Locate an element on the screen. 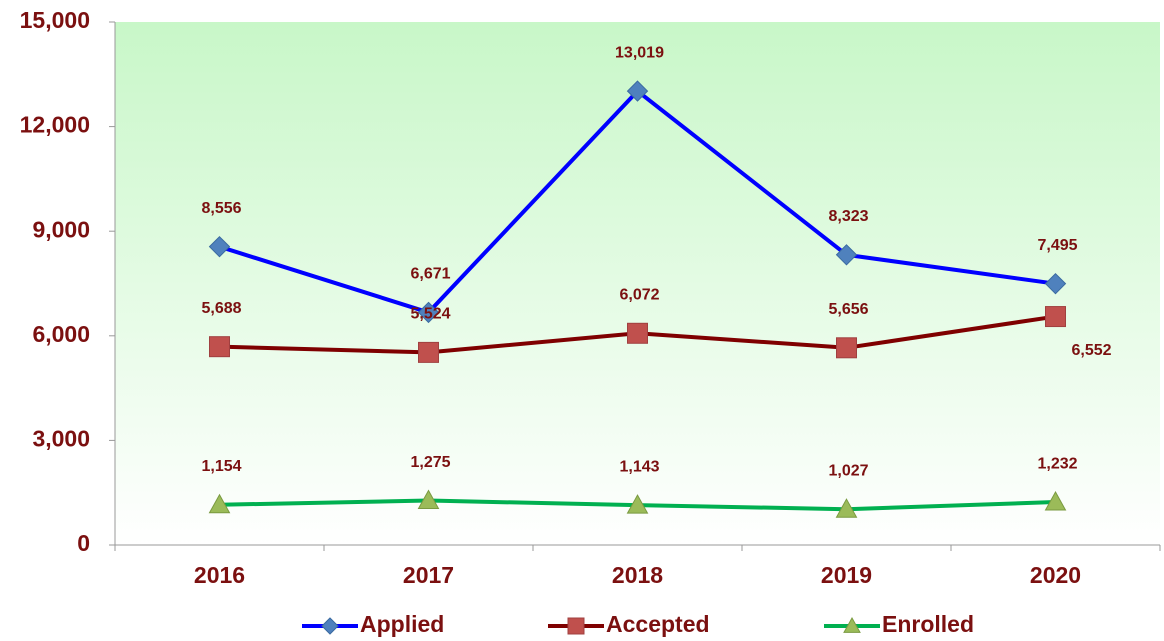 This screenshot has width=1164, height=641. y-tick-label: 3,000 is located at coordinates (61, 438).